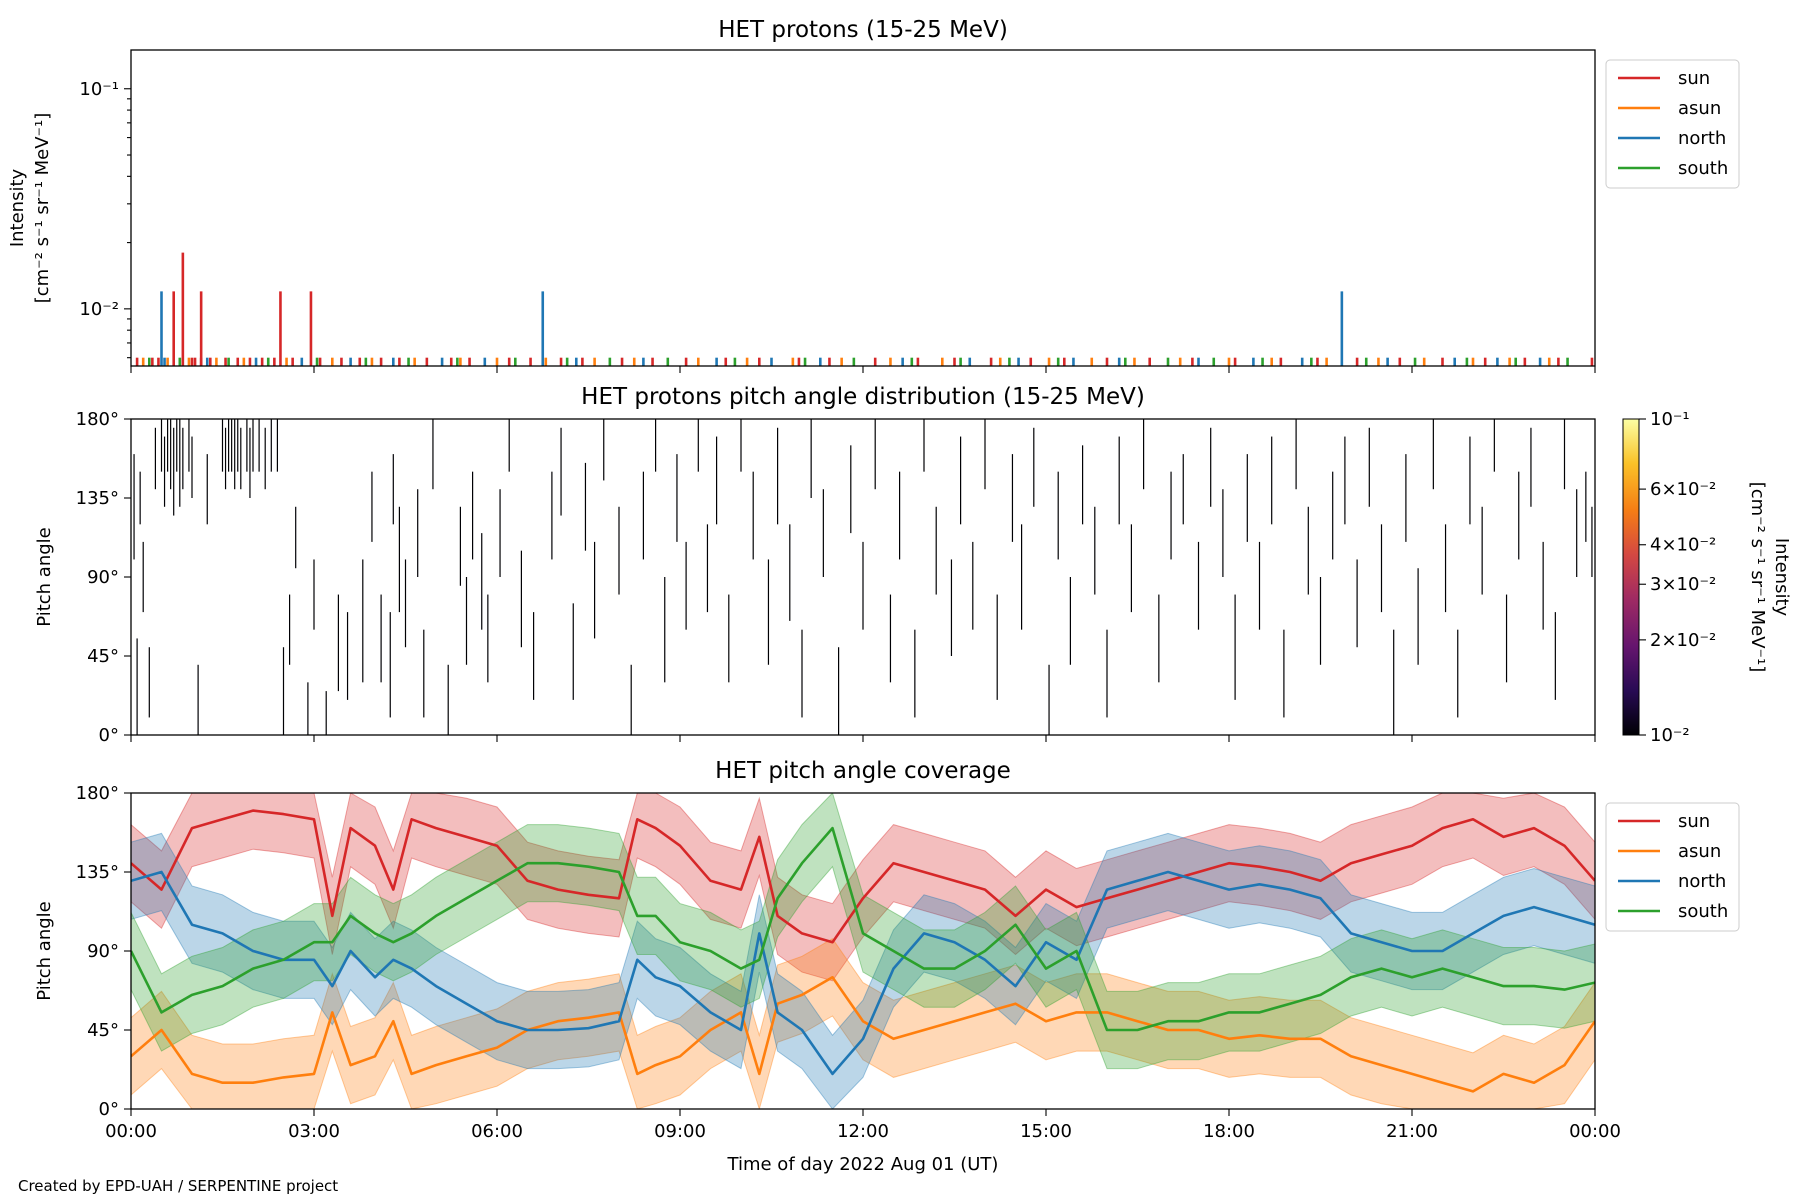 The height and width of the screenshot is (1200, 1800). Describe the element at coordinates (863, 1164) in the screenshot. I see `x-axis-label: Time of day 2022 Aug 01 (UT)` at that location.